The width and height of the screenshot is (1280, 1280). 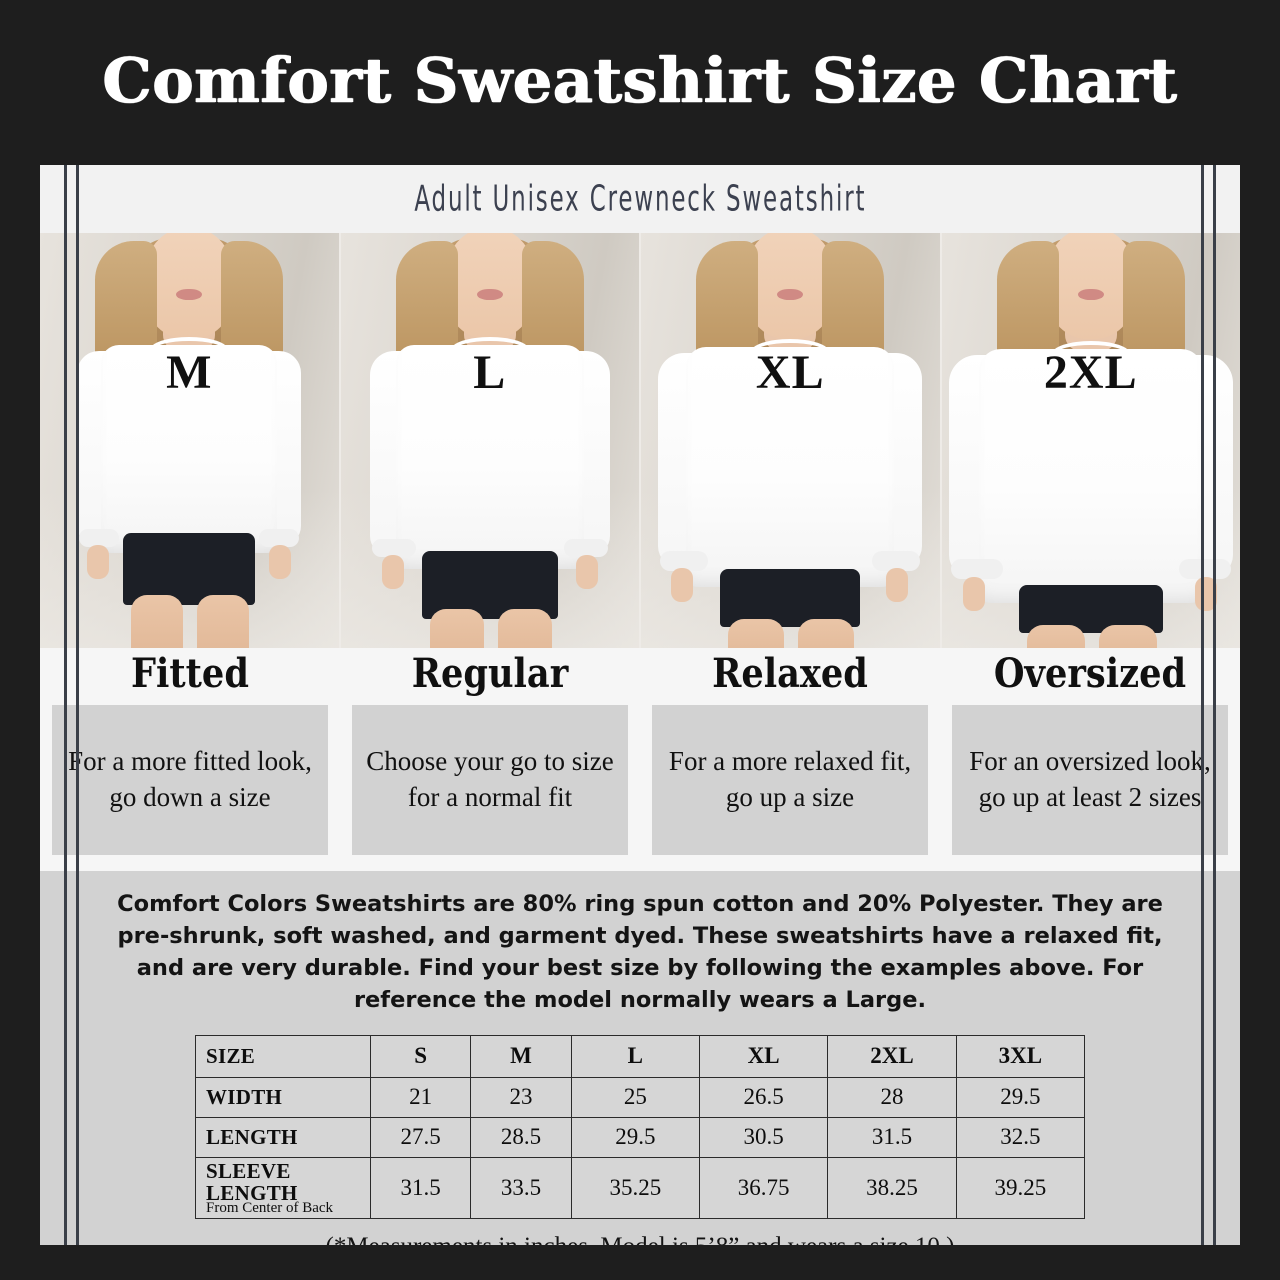 I want to click on width-l: 25, so click(x=635, y=1097).